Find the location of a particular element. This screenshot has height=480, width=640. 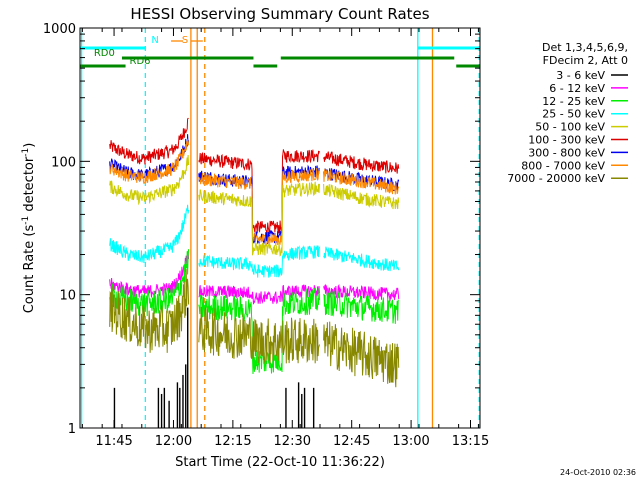

y-tick-label-2: 100 is located at coordinates (63, 162).